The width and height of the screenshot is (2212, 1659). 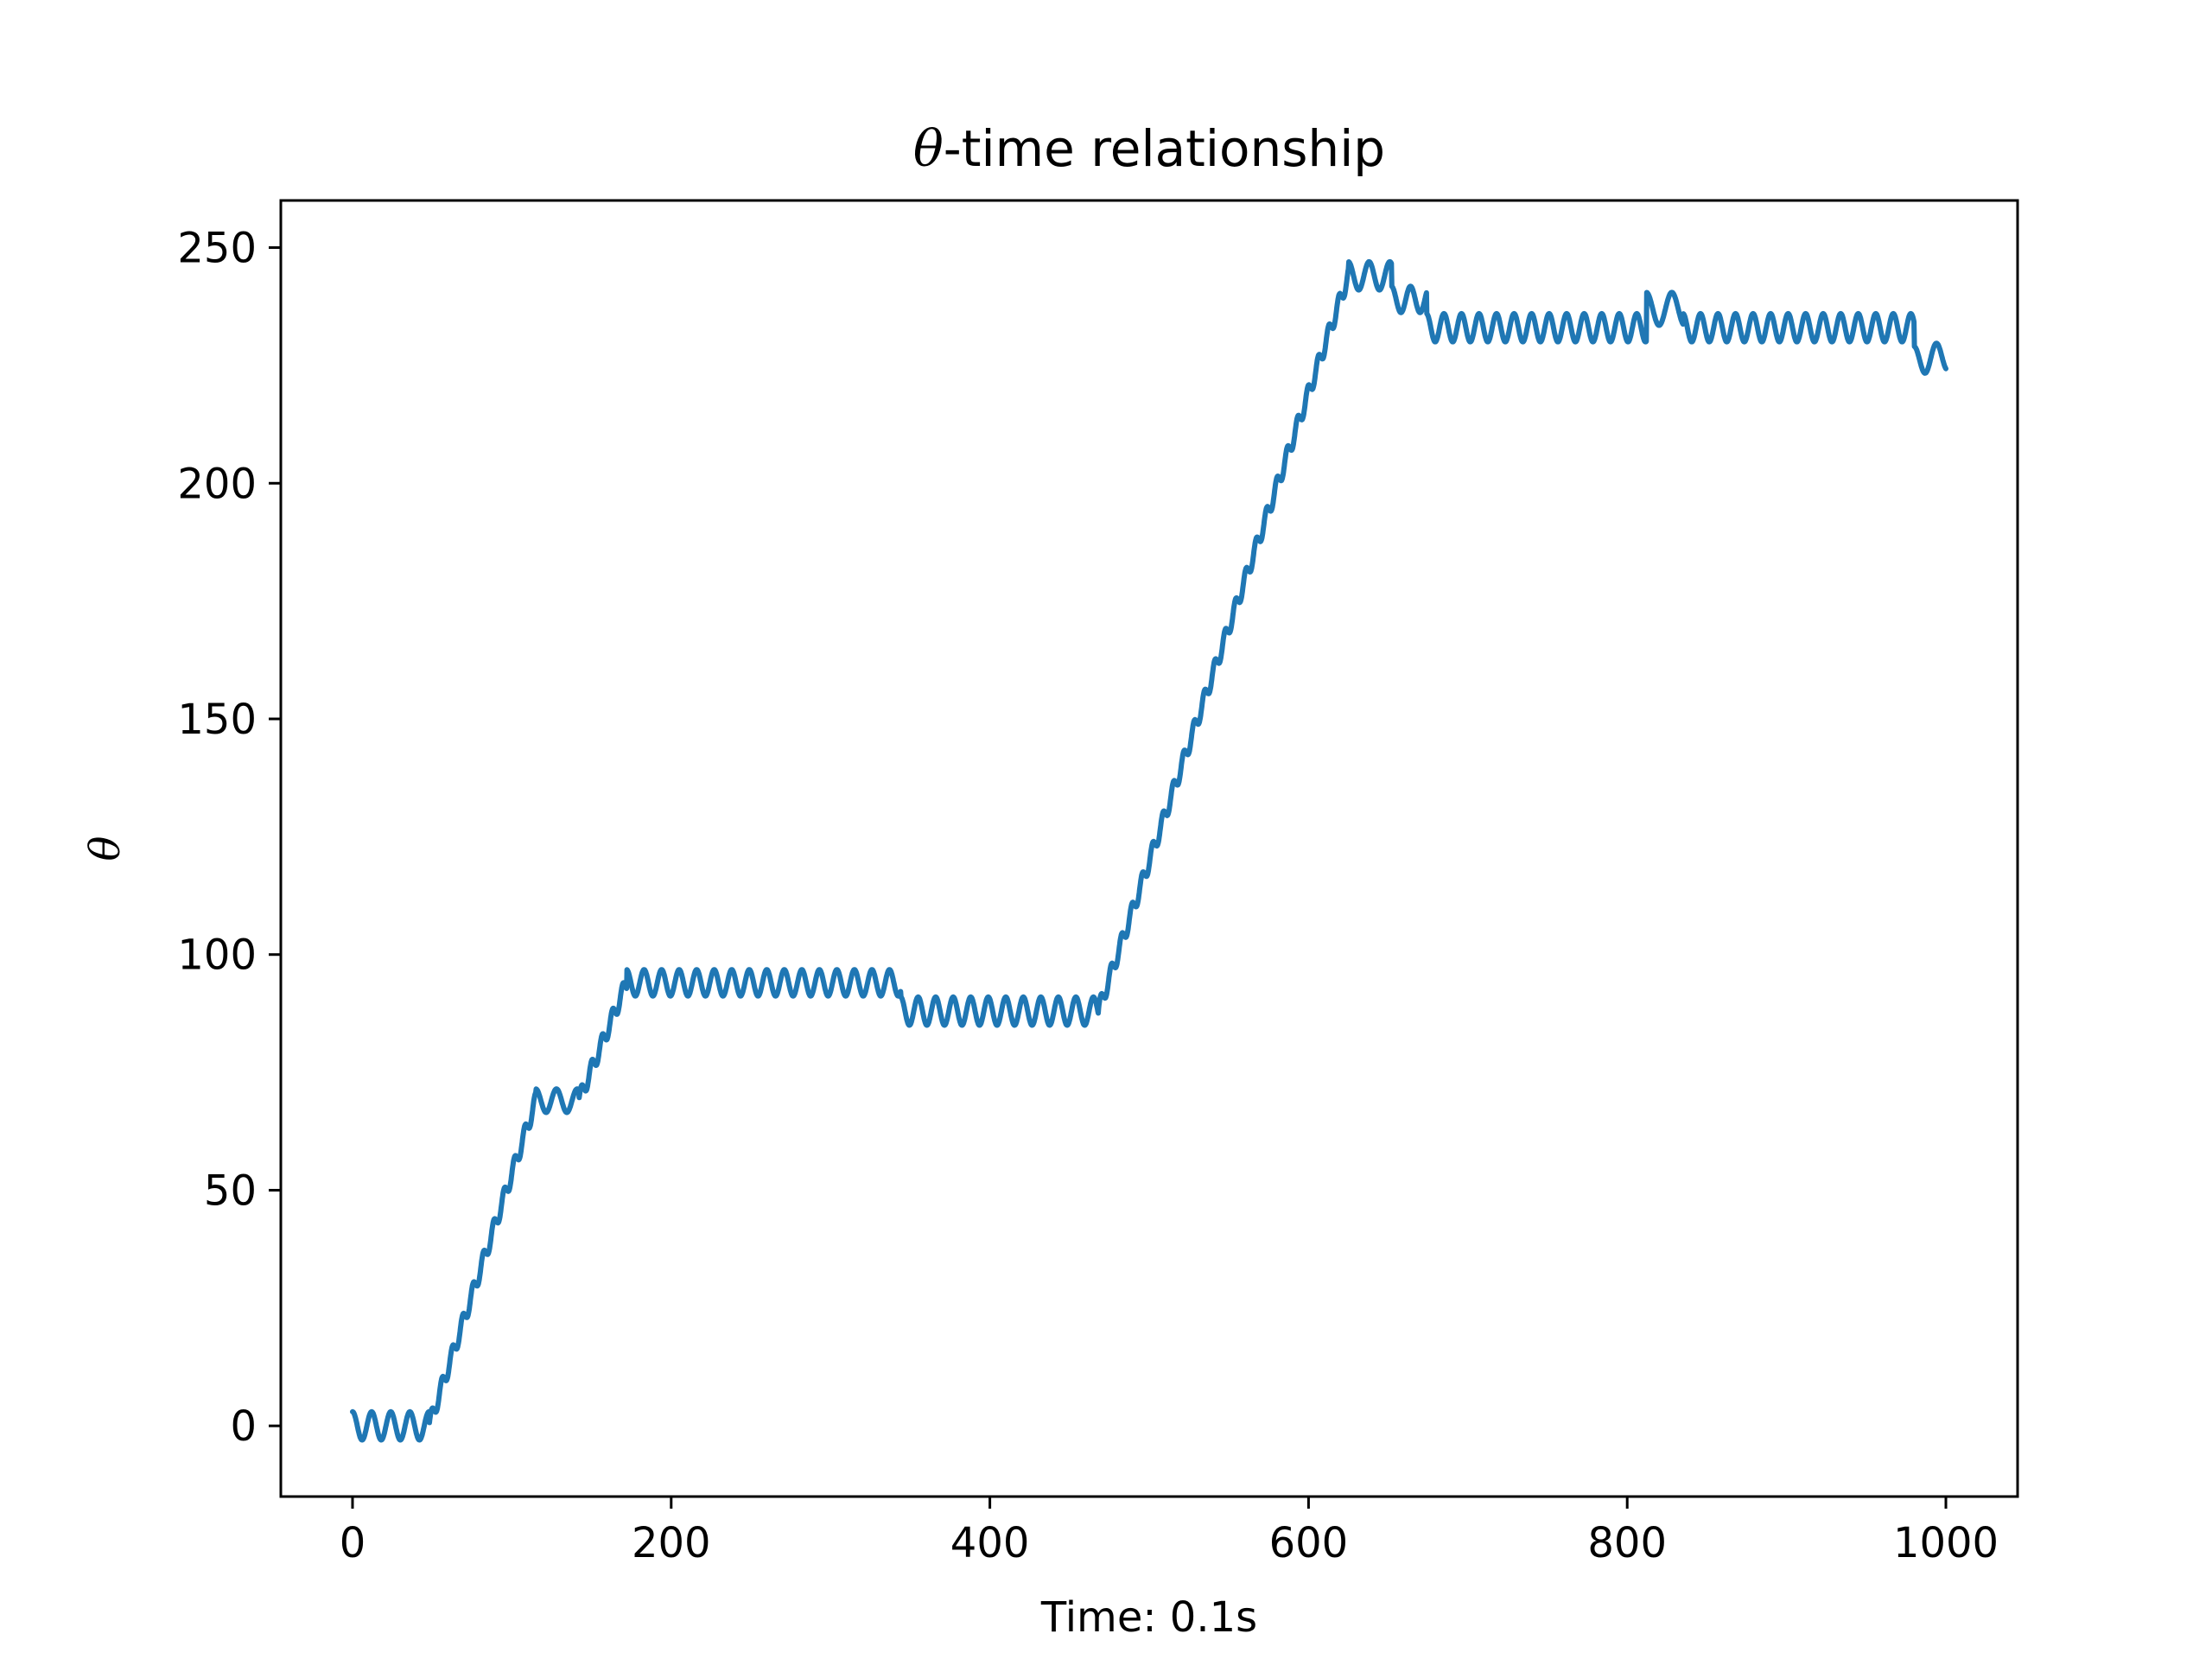 What do you see at coordinates (353, 1543) in the screenshot?
I see `x-tick-label: 0` at bounding box center [353, 1543].